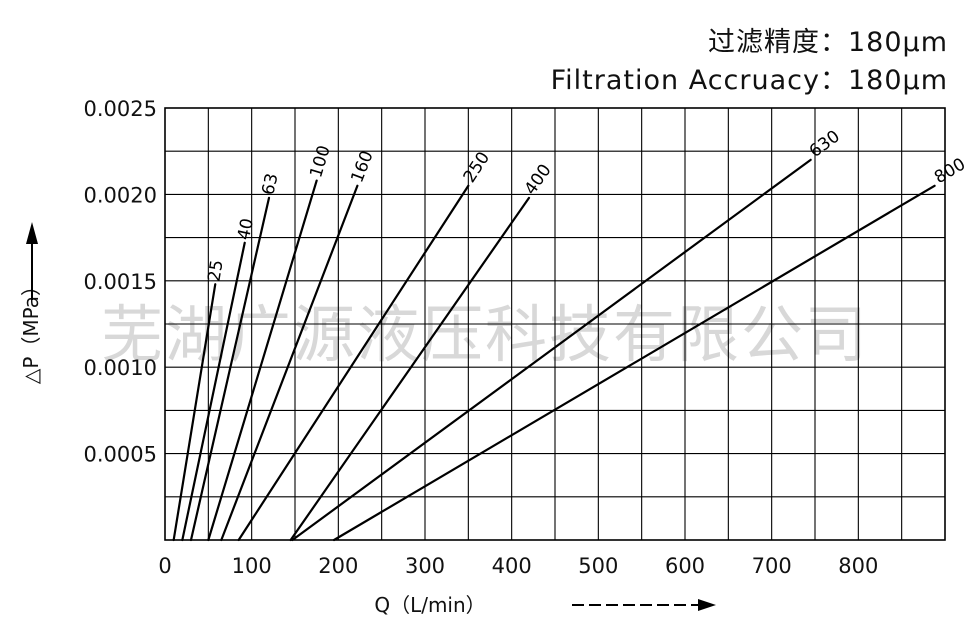 The width and height of the screenshot is (972, 640). What do you see at coordinates (598, 566) in the screenshot?
I see `x-tick-label: 500` at bounding box center [598, 566].